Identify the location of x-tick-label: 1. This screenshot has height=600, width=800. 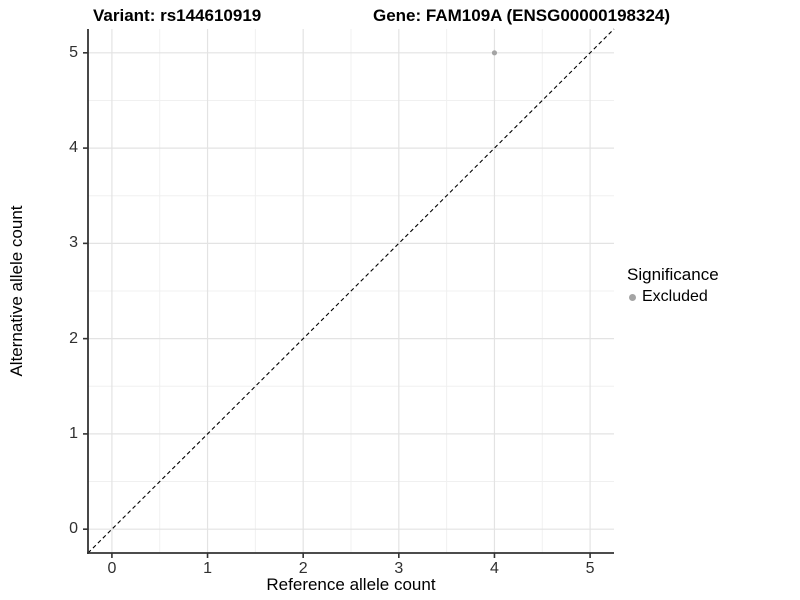
(207, 568).